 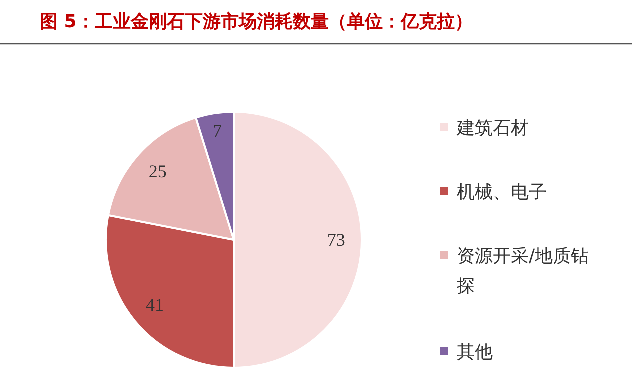 I want to click on legend-label: 建筑石材, so click(x=492, y=128).